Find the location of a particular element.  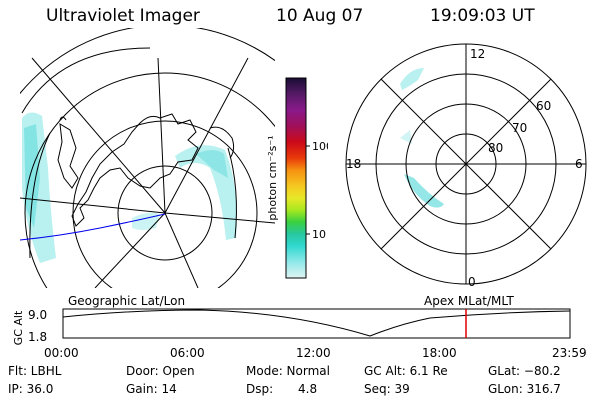

mlt-label-0: 0 is located at coordinates (472, 282).